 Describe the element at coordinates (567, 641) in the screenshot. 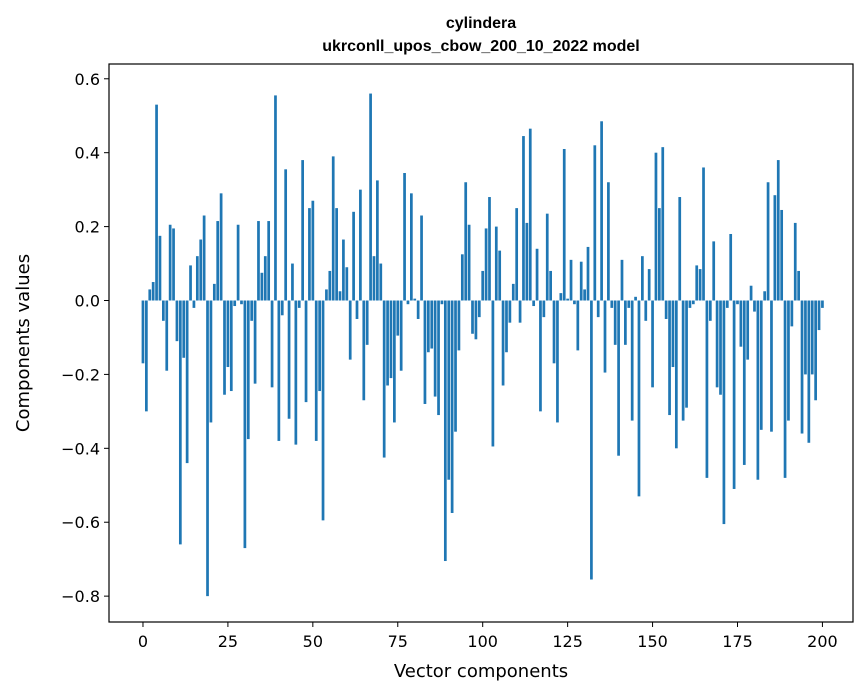

I see `x-tick-label: 125` at that location.